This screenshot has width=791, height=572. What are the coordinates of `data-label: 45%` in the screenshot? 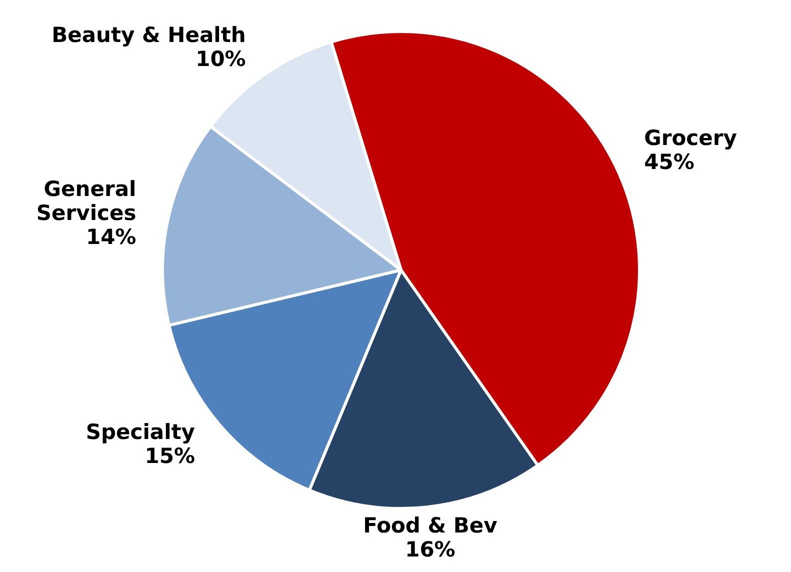 It's located at (669, 162).